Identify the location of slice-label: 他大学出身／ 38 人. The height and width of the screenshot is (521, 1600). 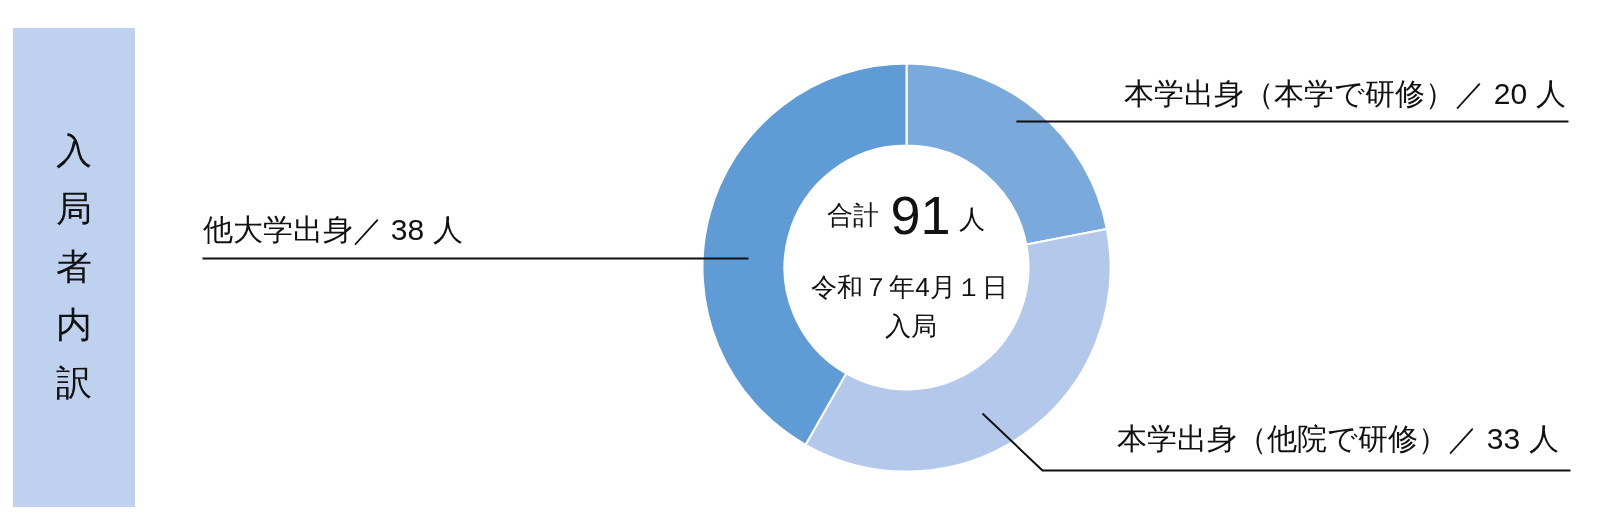
(332, 229).